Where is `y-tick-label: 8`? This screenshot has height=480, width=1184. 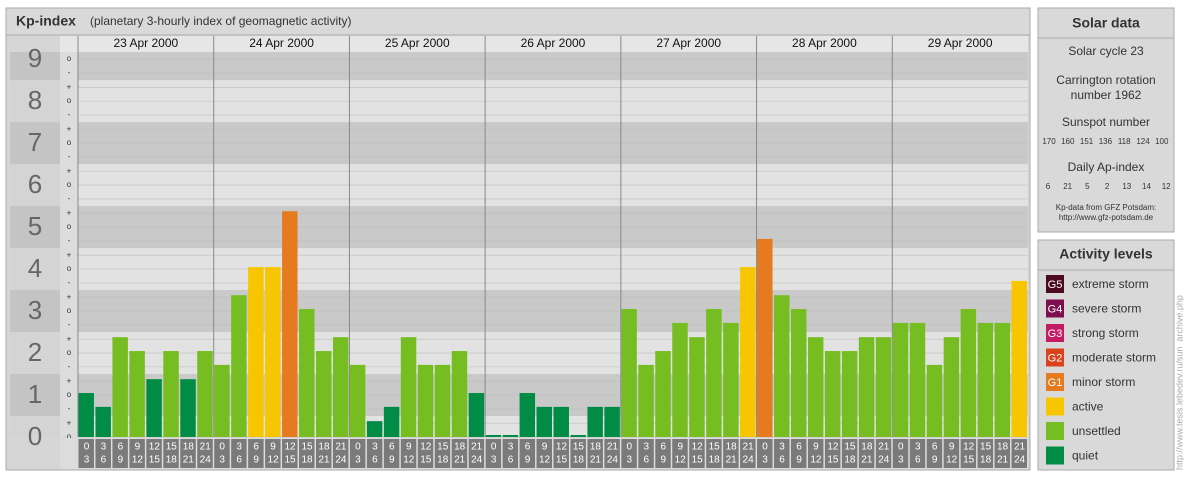 y-tick-label: 8 is located at coordinates (35, 100).